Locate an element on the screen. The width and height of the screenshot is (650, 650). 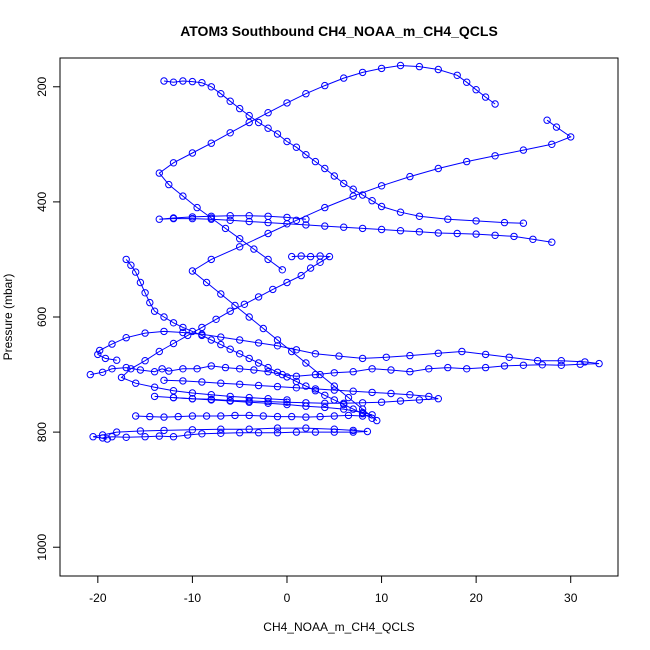
series-line is located at coordinates (230, 433).